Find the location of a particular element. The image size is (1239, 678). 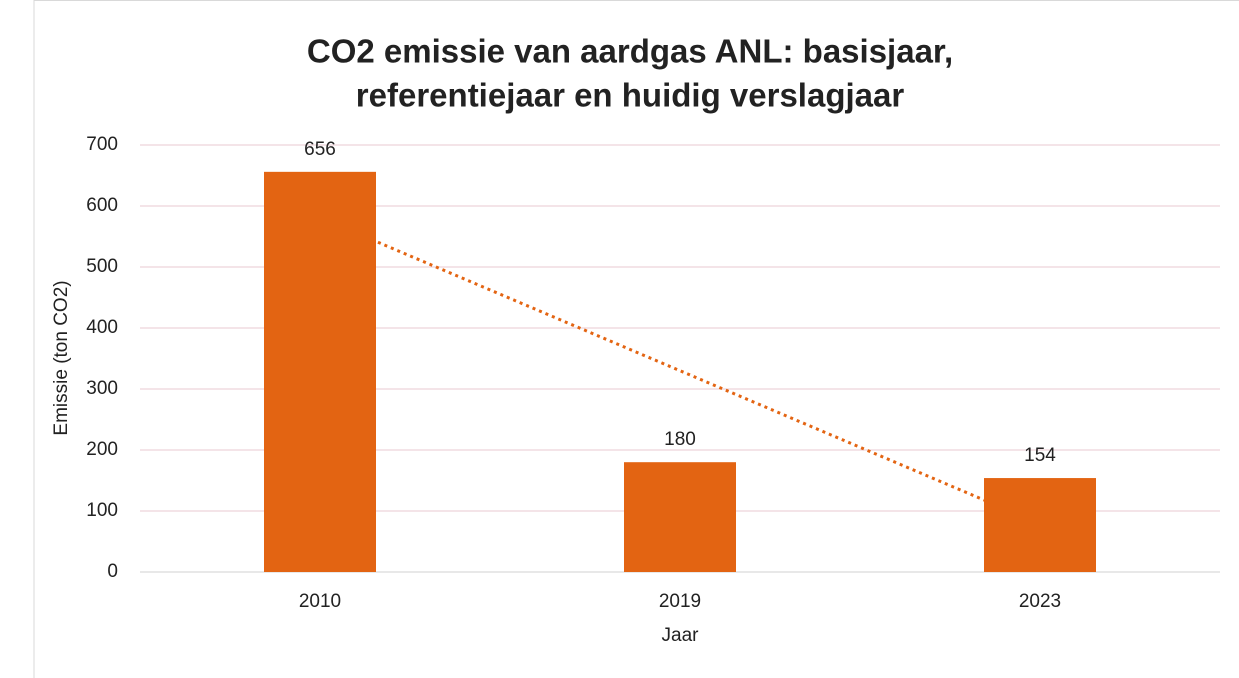

chart-title: CO2 emissie van aardgas ANL: basisjaar, is located at coordinates (630, 51).